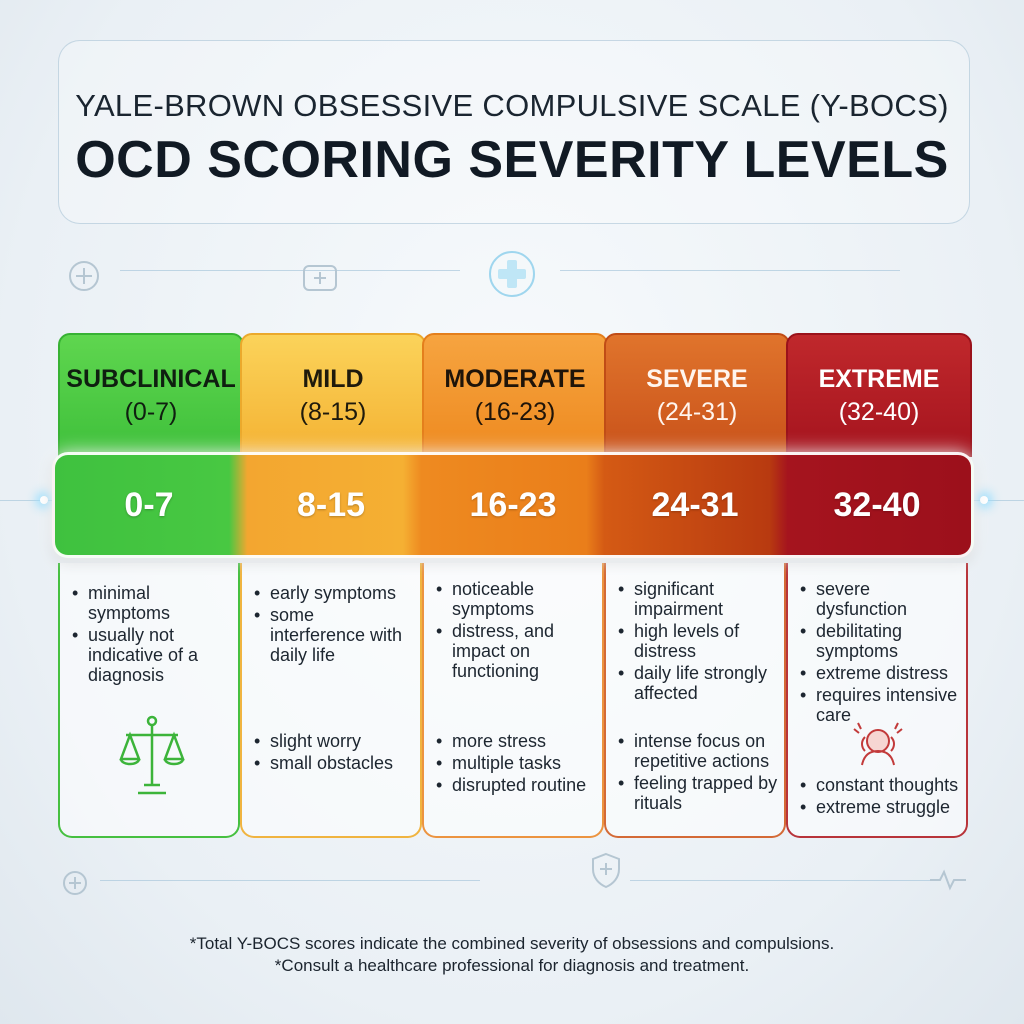  I want to click on right-connector-line, so click(999, 500).